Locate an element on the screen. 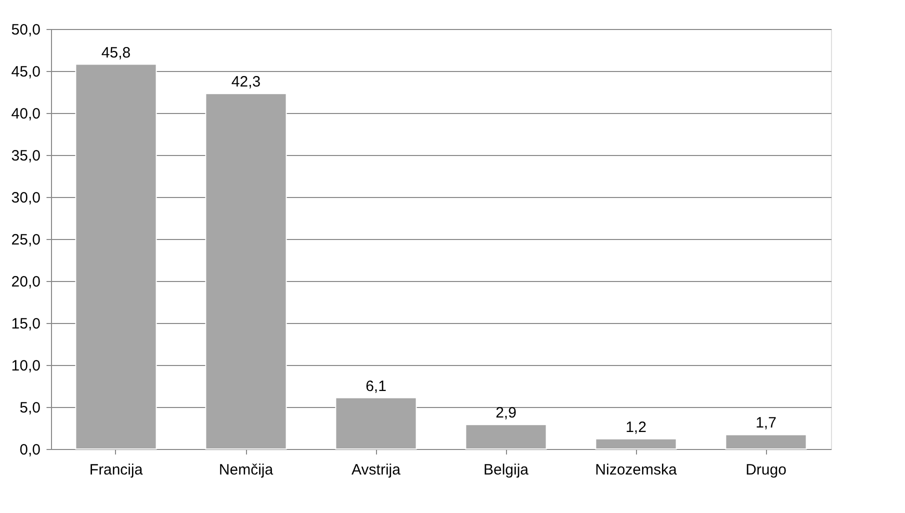 The image size is (905, 513). y-tick-label: 40,0 is located at coordinates (25, 114).